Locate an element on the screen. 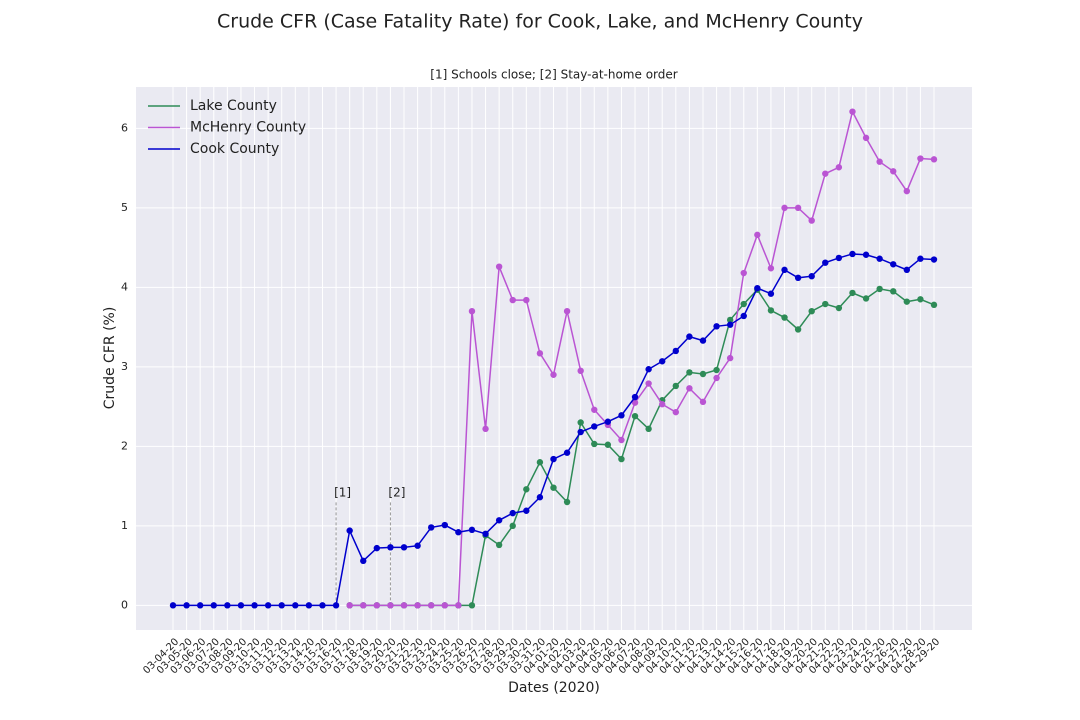 The width and height of the screenshot is (1080, 720). y-axis-label: Crude CFR (%) is located at coordinates (110, 358).